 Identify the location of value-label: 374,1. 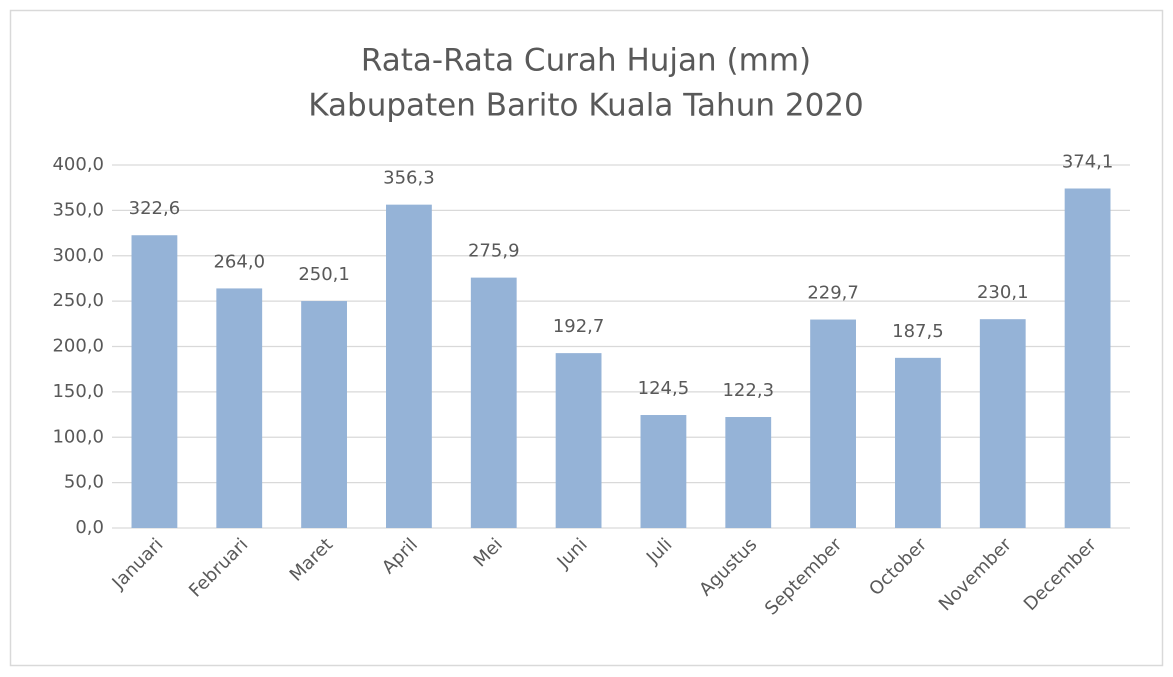
(1088, 162).